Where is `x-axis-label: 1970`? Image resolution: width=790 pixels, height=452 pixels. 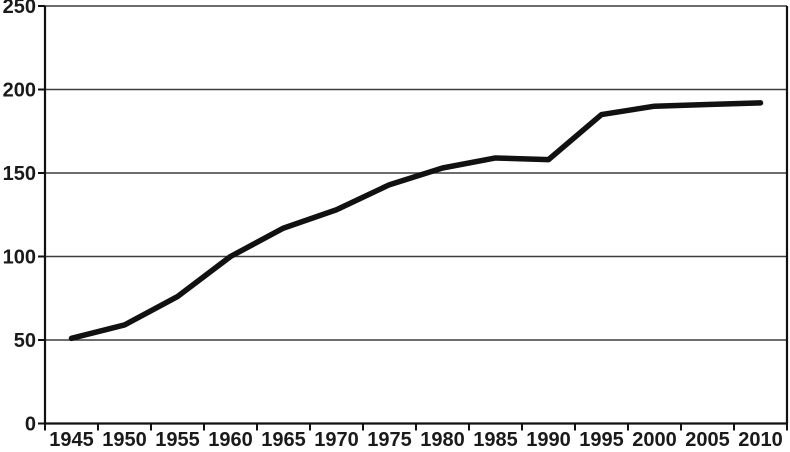
x-axis-label: 1970 is located at coordinates (336, 440).